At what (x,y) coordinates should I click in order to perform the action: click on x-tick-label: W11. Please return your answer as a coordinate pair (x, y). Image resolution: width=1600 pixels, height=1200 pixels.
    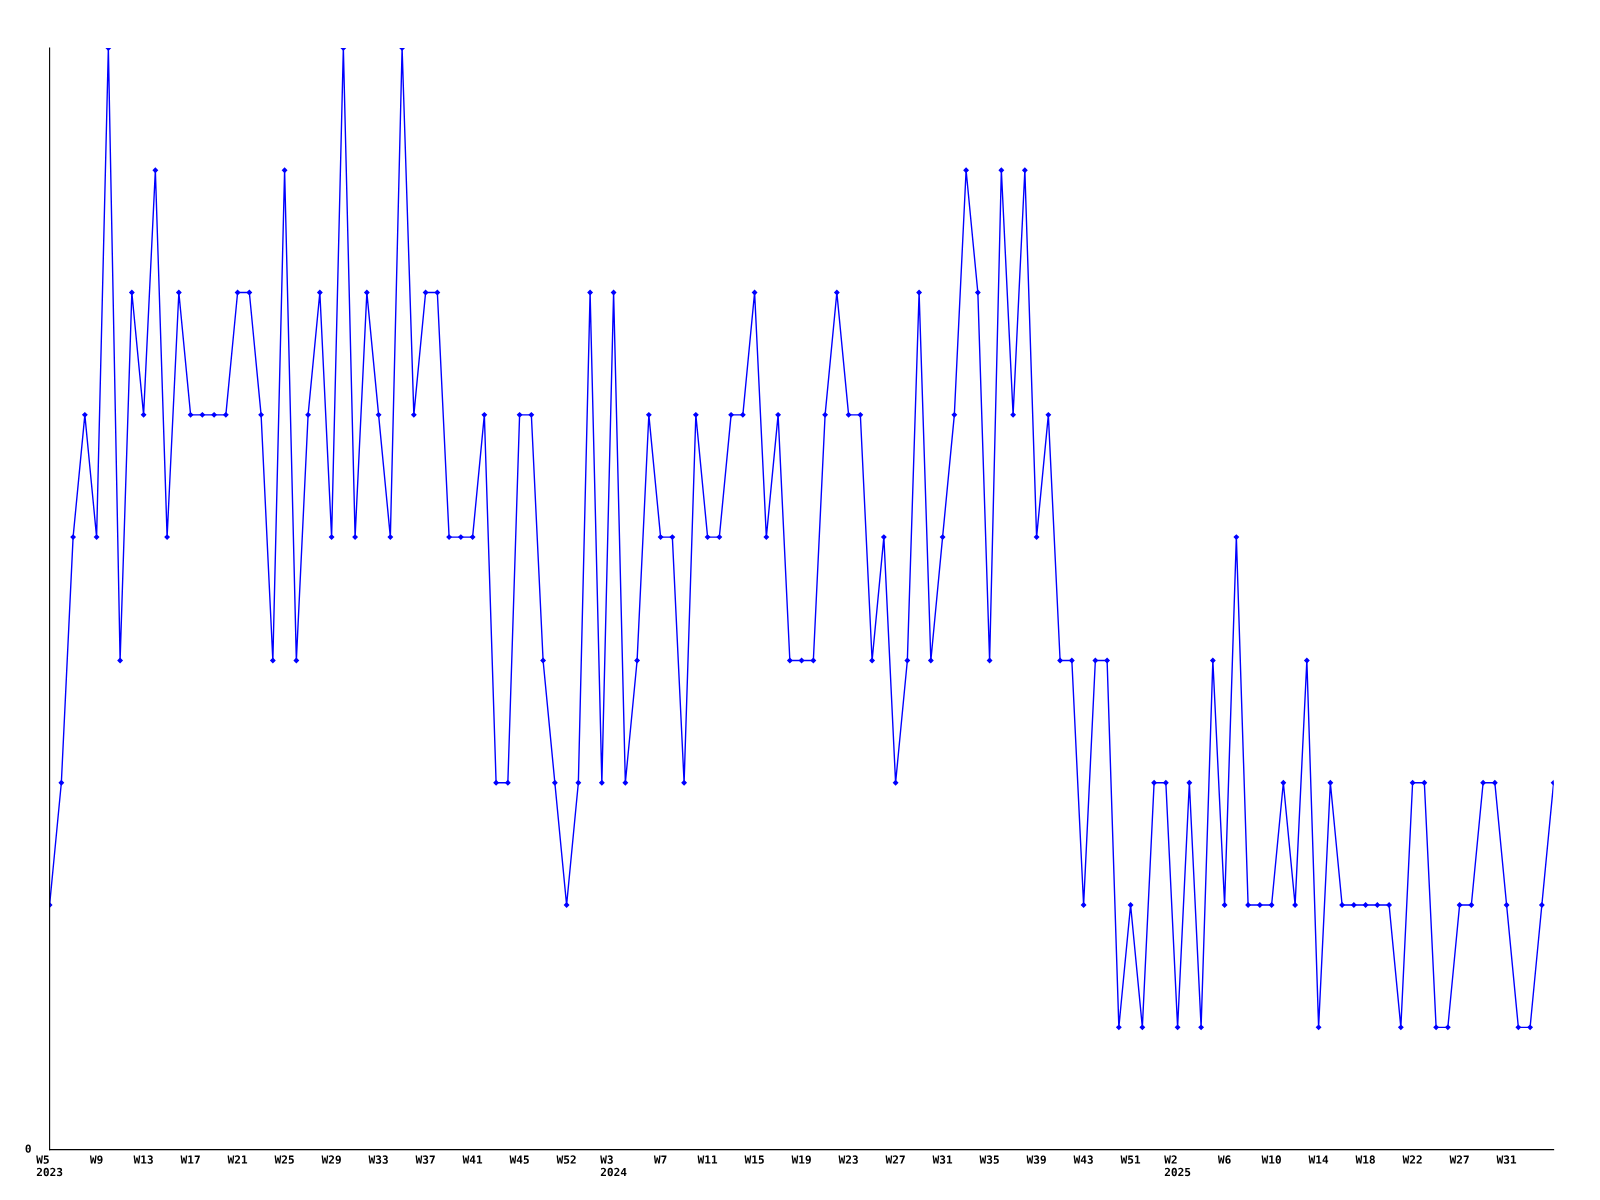
    Looking at the image, I should click on (707, 1159).